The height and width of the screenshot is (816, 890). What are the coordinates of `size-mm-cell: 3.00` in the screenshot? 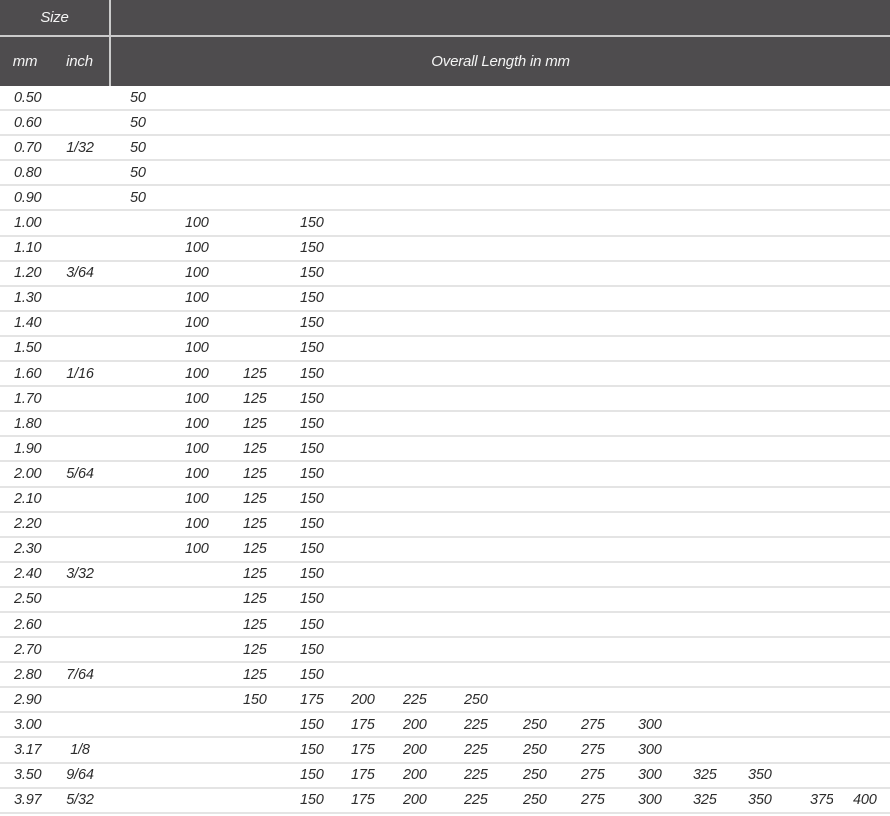 It's located at (25, 725).